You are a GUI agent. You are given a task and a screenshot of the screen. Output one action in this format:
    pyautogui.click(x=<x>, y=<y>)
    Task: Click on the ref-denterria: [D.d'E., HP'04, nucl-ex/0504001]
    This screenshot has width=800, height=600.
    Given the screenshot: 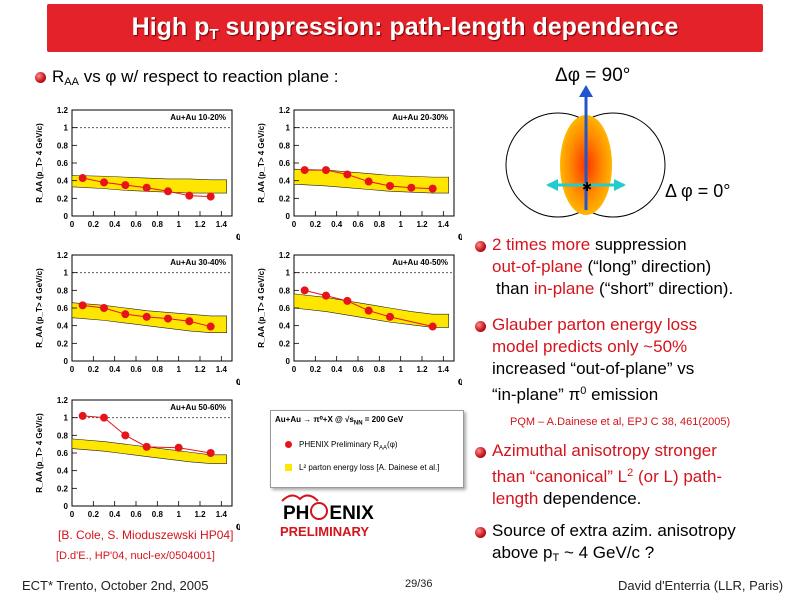 What is the action you would take?
    pyautogui.click(x=135, y=556)
    